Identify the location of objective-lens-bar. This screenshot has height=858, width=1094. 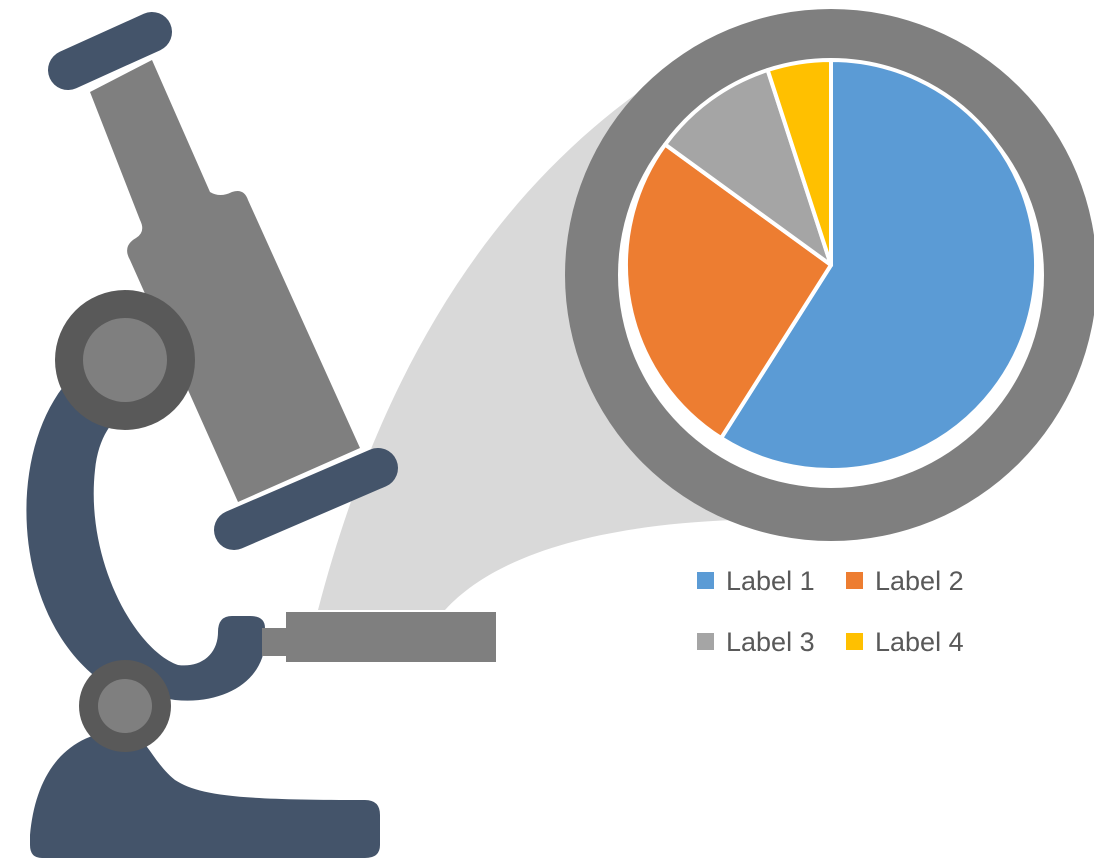
(306, 499).